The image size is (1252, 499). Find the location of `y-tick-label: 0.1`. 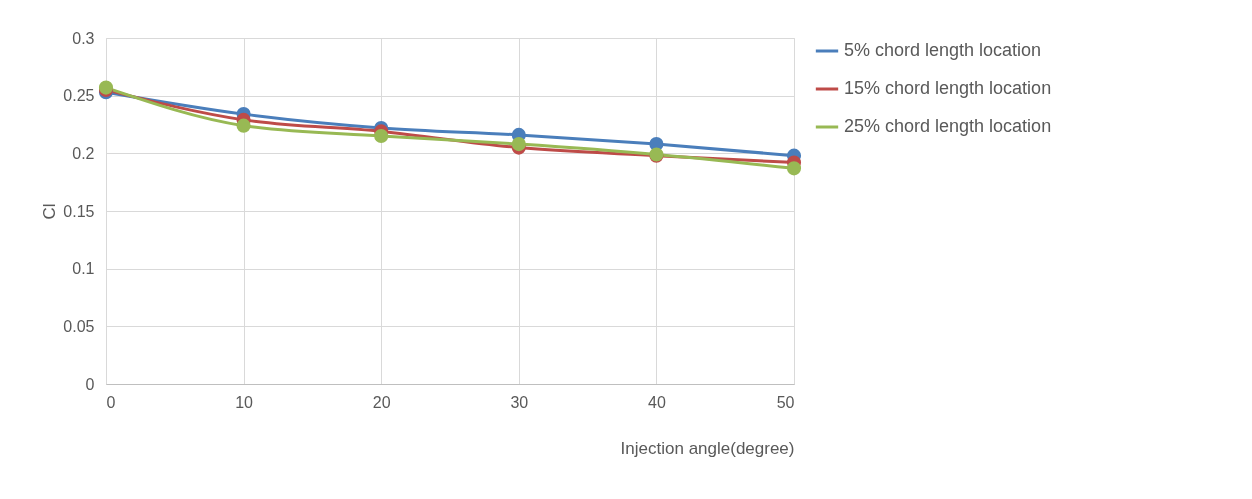

y-tick-label: 0.1 is located at coordinates (83, 269).